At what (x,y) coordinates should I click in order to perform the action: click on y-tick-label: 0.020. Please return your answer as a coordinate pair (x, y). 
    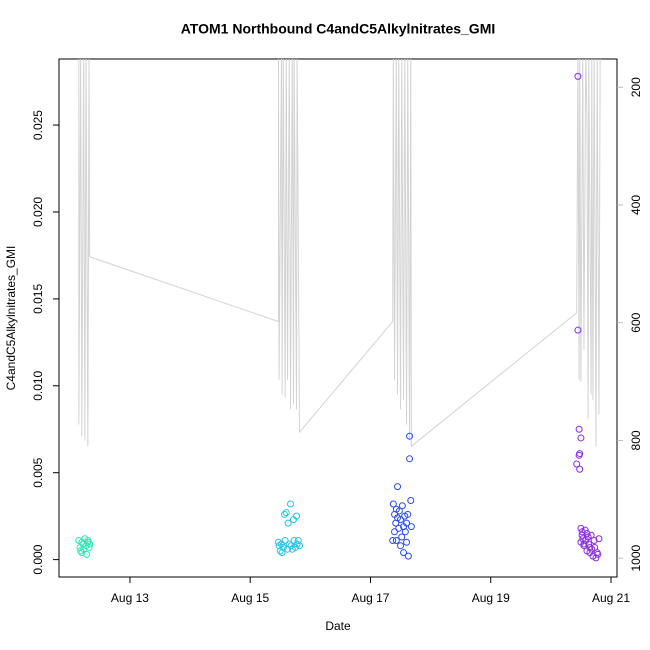
    Looking at the image, I should click on (38, 212).